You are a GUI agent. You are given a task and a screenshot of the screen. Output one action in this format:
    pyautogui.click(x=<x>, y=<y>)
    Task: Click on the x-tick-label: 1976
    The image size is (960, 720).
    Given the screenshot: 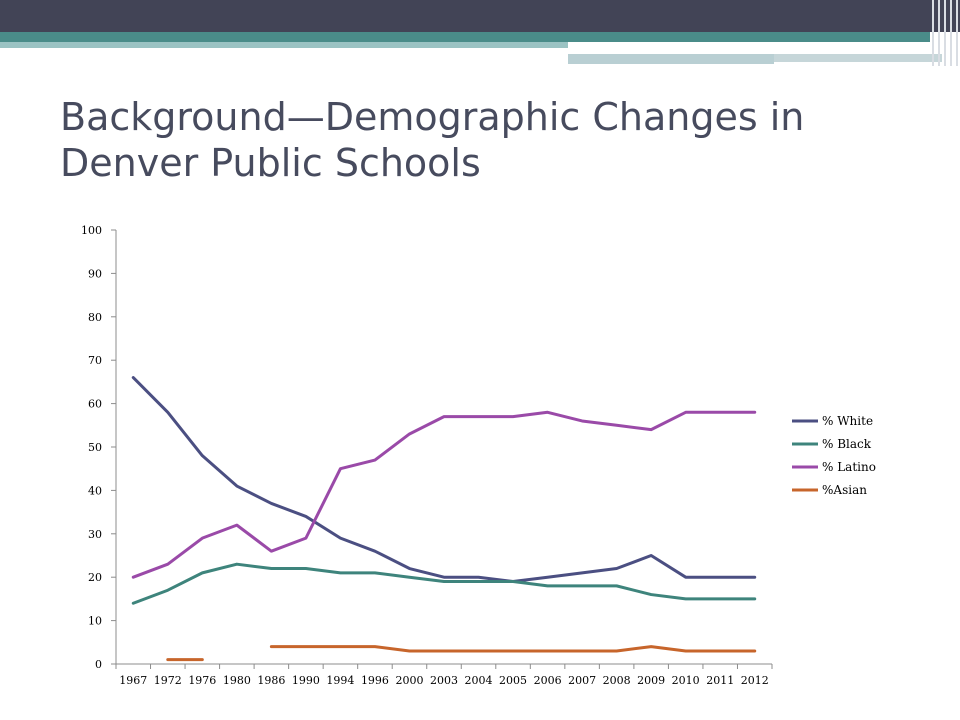 What is the action you would take?
    pyautogui.click(x=202, y=680)
    